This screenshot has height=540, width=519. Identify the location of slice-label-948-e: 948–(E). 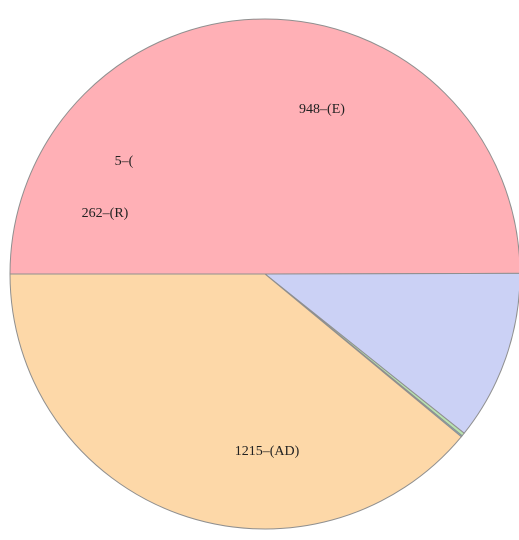
(322, 109).